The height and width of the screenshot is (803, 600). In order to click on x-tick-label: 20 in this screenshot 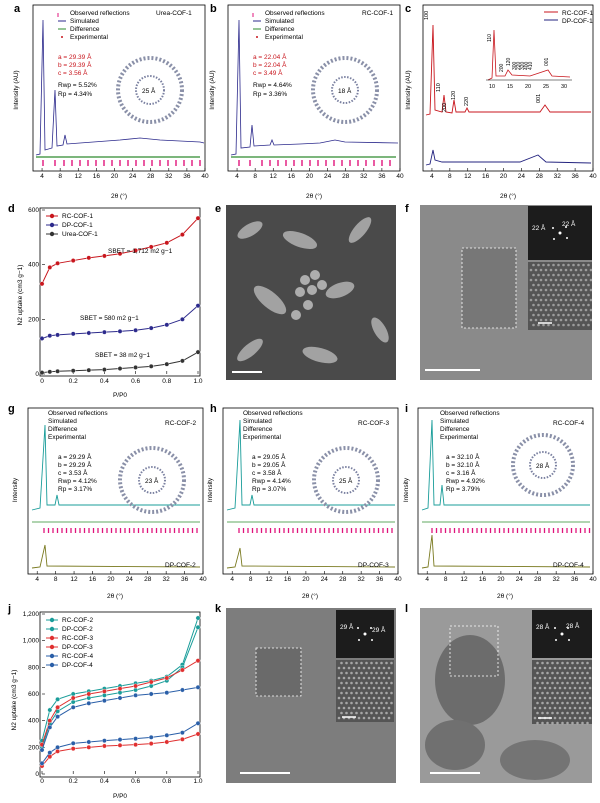, I will do `click(504, 176)`.